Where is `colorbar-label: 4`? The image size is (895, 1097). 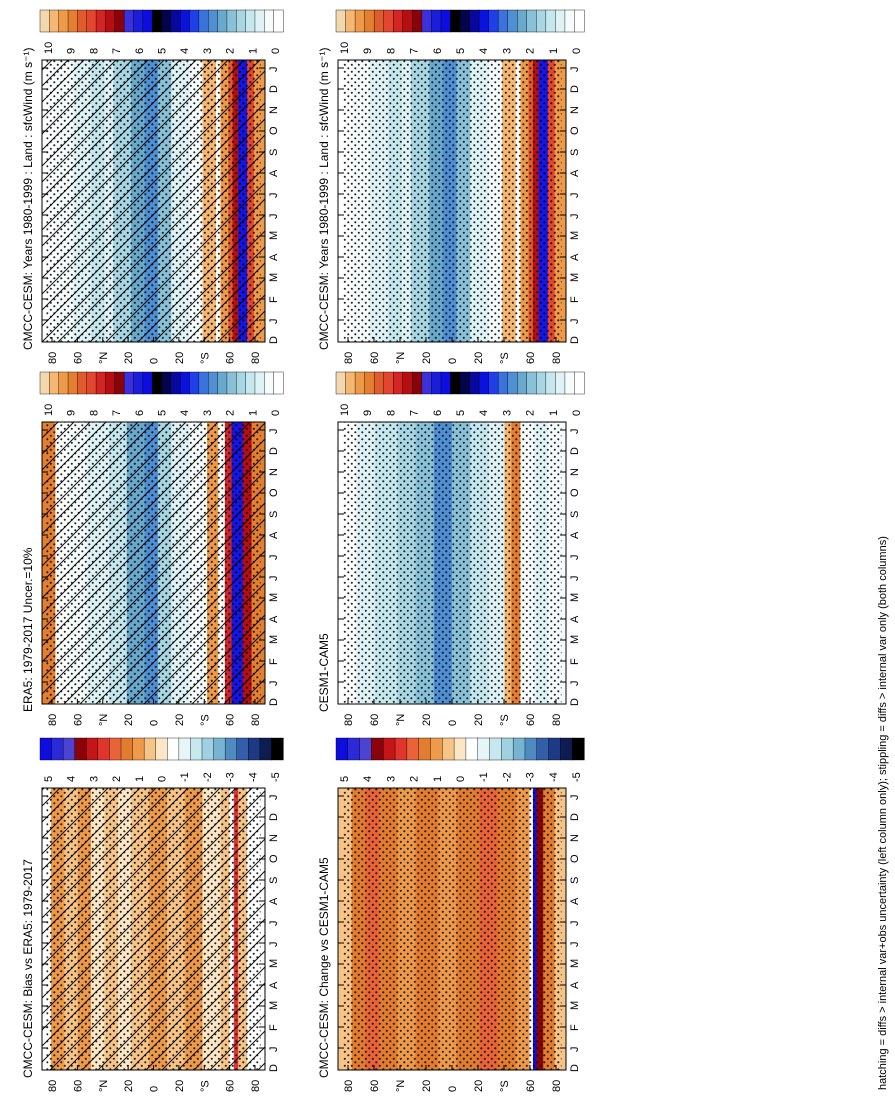 colorbar-label: 4 is located at coordinates (484, 51).